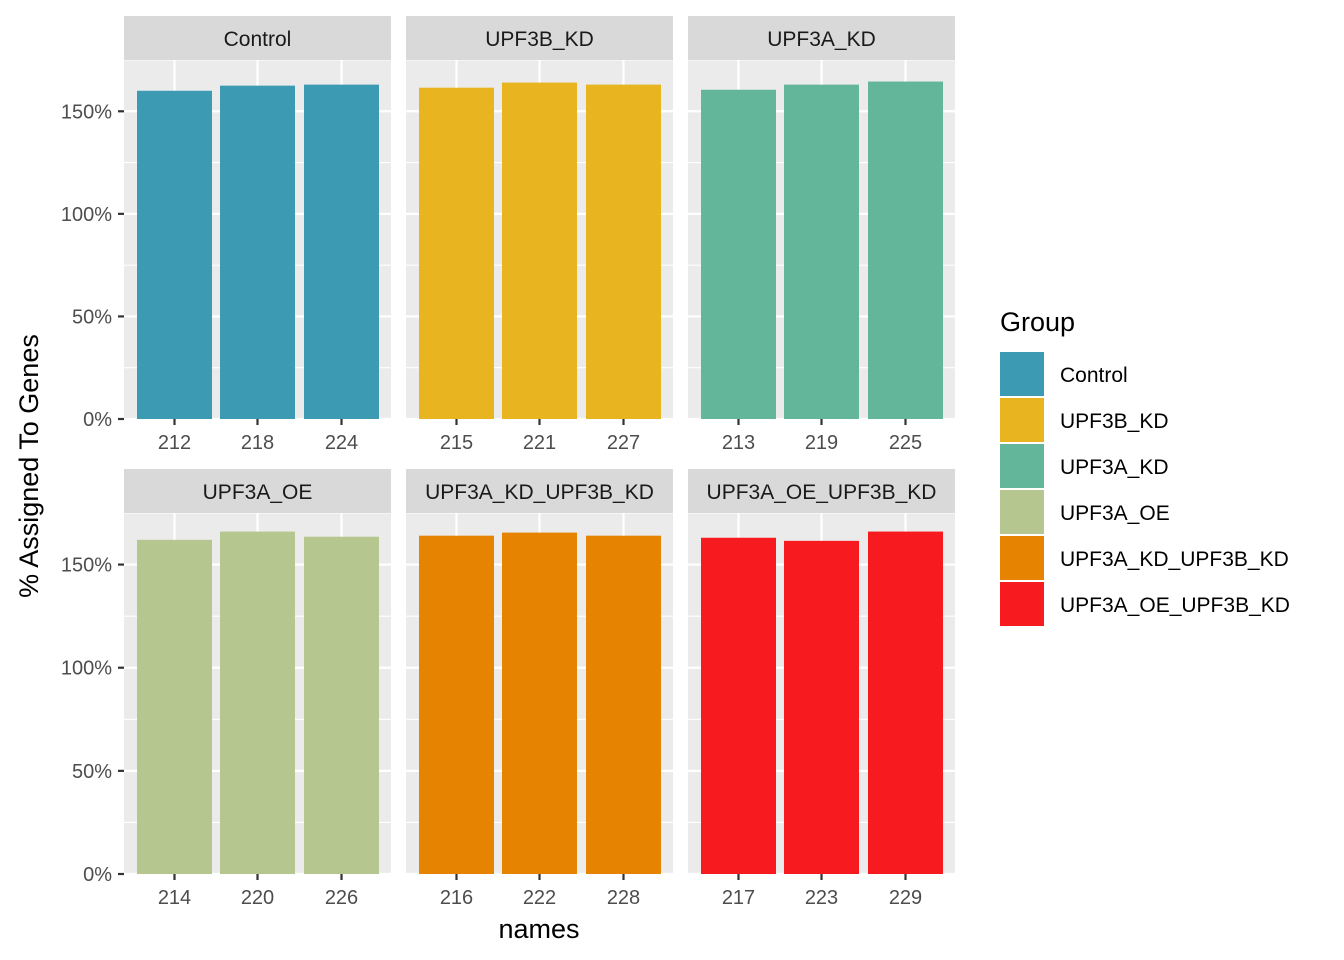 The image size is (1344, 960). What do you see at coordinates (1114, 467) in the screenshot?
I see `legend-label: UPF3A_KD` at bounding box center [1114, 467].